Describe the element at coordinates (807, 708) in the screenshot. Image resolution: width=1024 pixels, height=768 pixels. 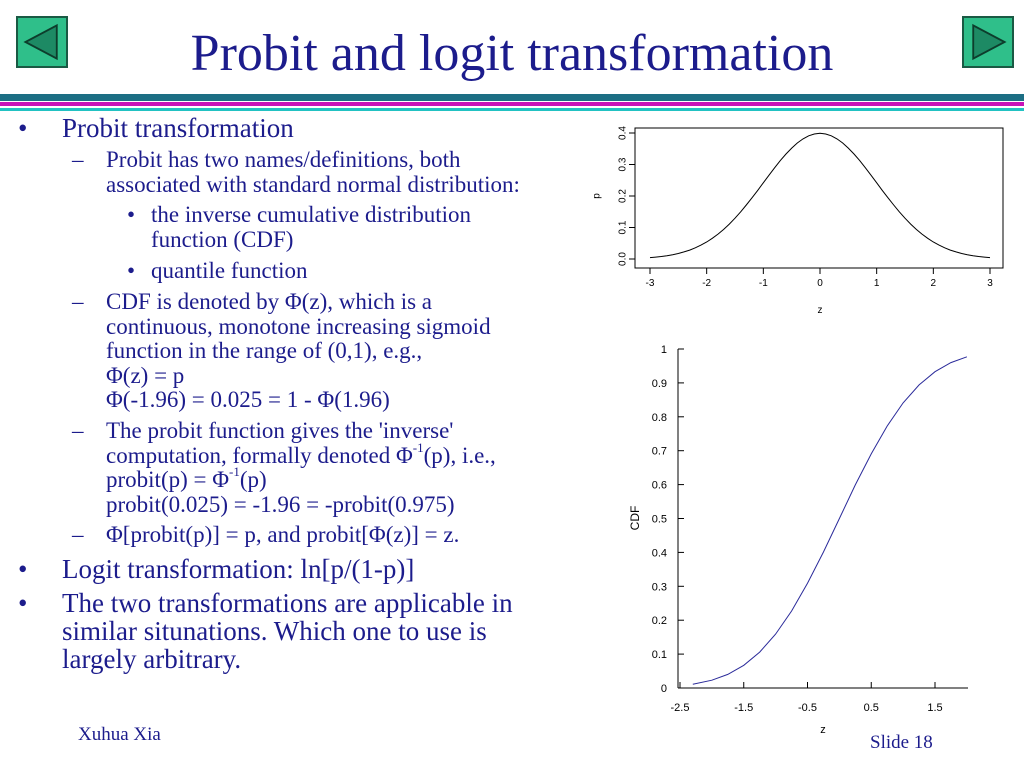
I see `x-tick-label: -0.5` at that location.